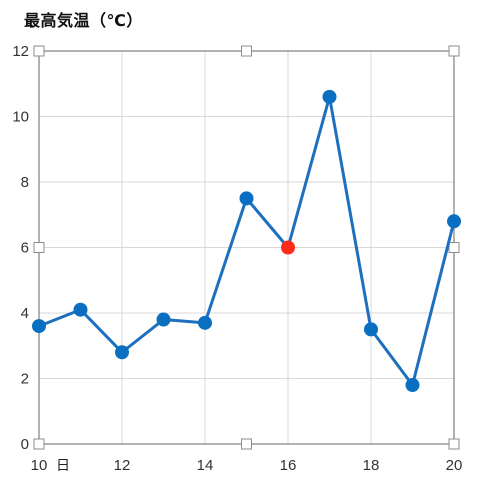  What do you see at coordinates (20, 117) in the screenshot?
I see `y-tick-label: 10` at bounding box center [20, 117].